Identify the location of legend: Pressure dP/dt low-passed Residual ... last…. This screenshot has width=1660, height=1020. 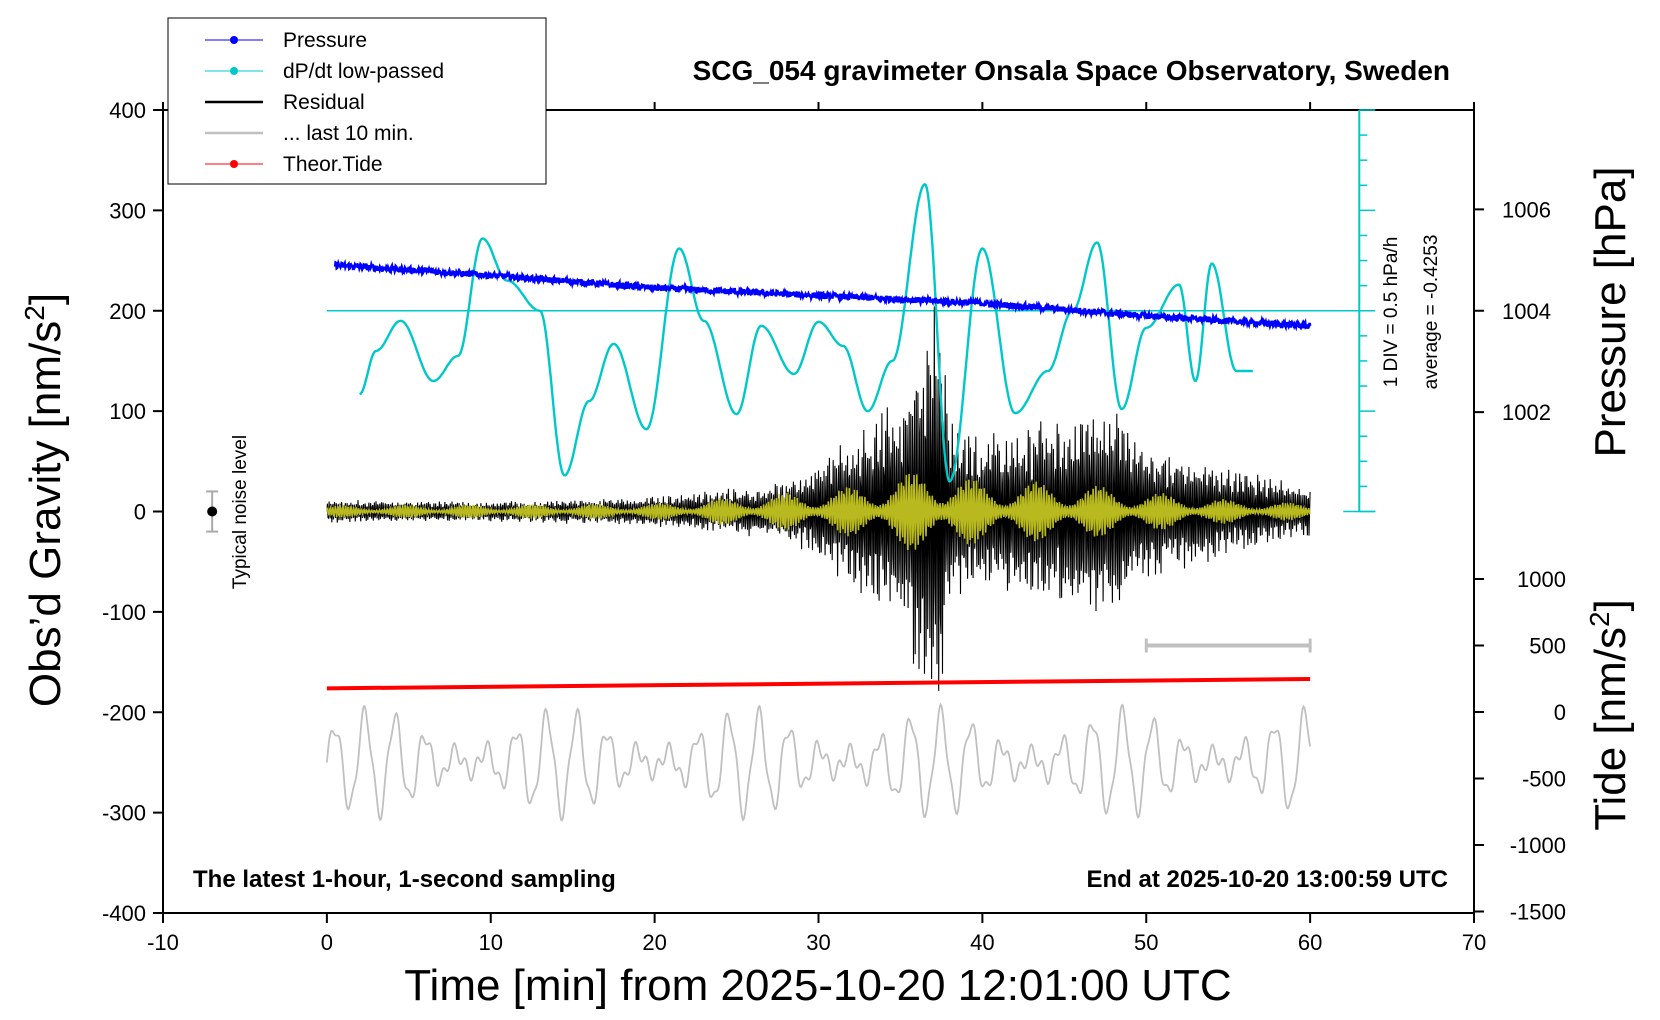
(357, 101).